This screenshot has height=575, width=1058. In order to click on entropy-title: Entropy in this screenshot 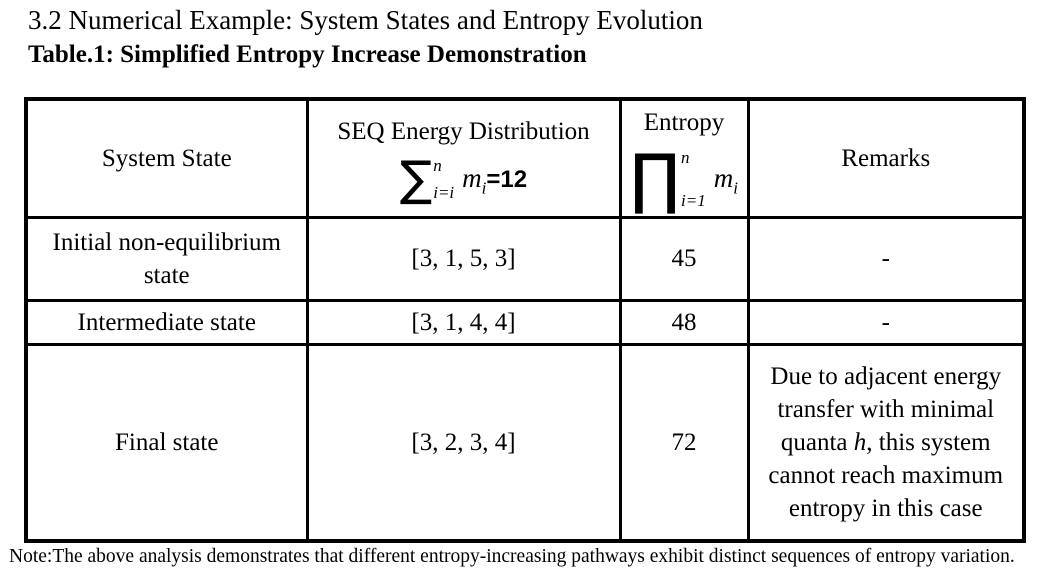, I will do `click(684, 122)`.